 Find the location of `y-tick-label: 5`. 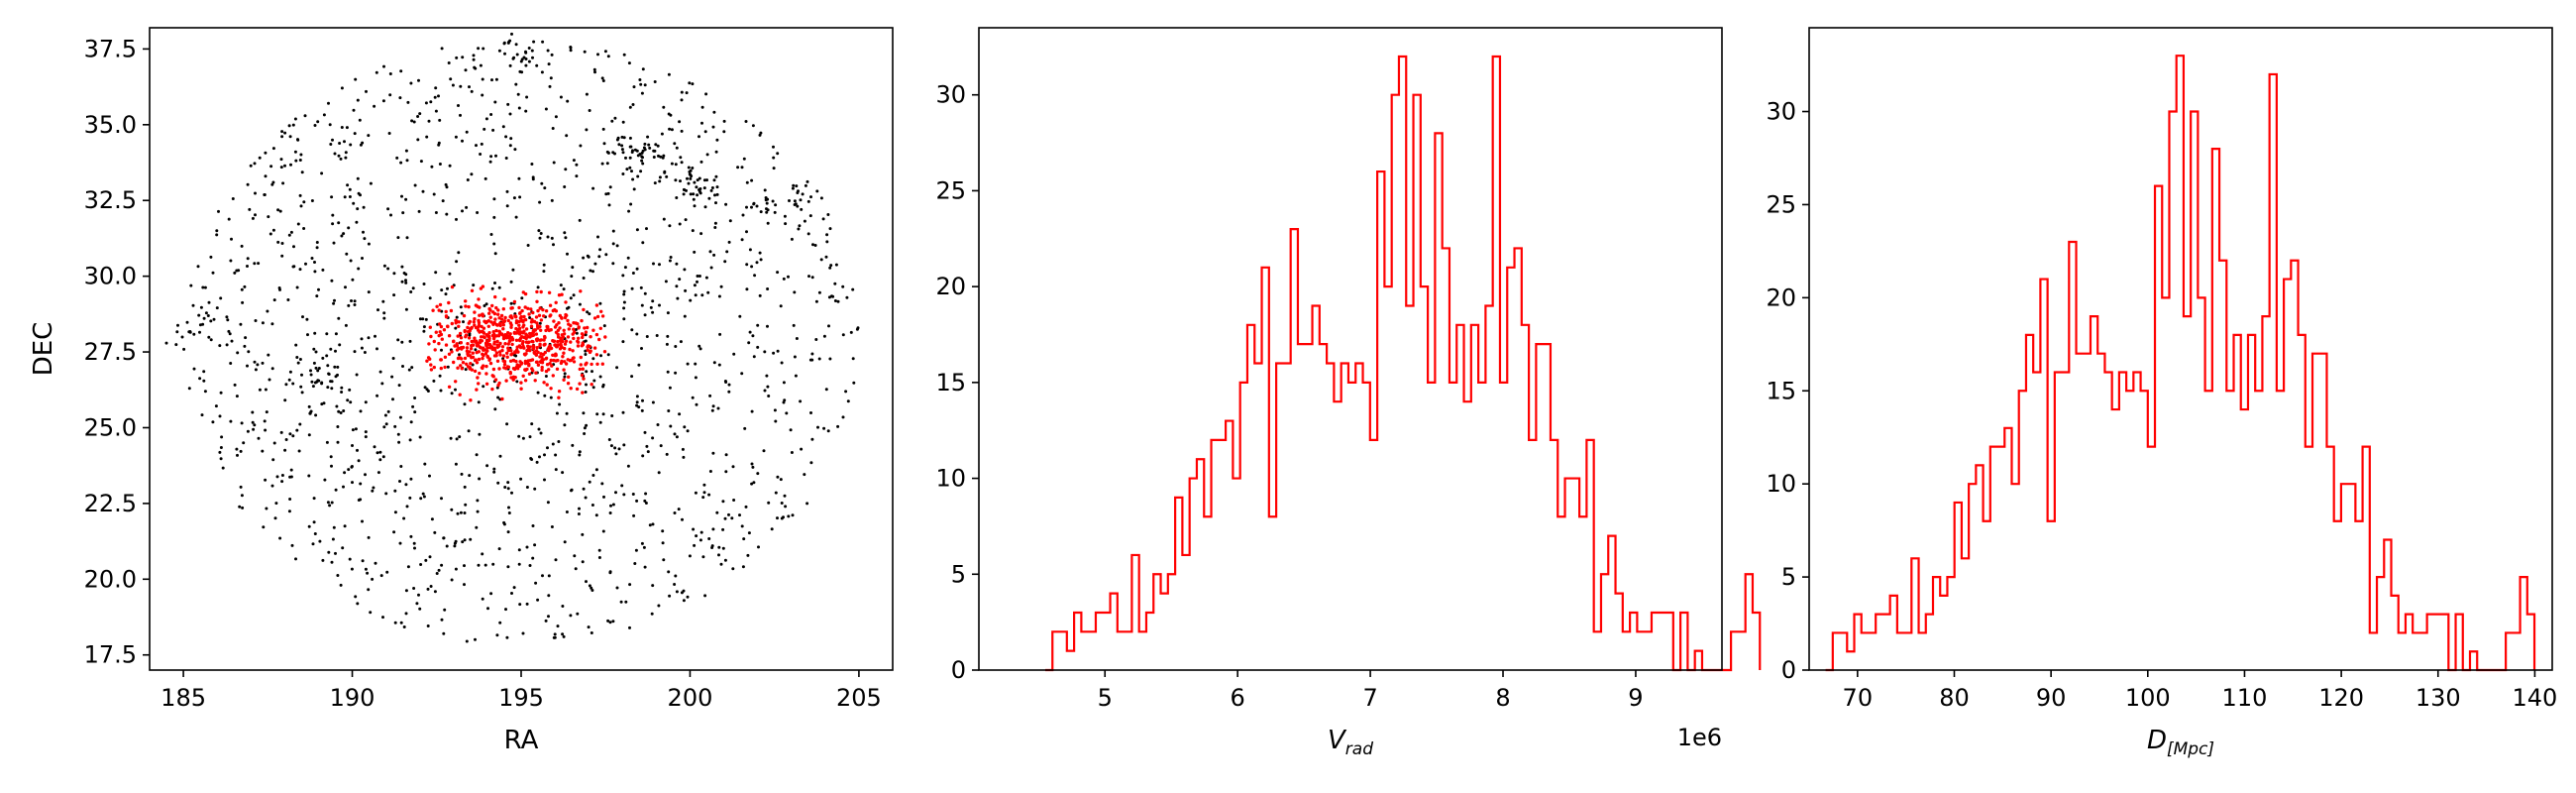

y-tick-label: 5 is located at coordinates (1788, 577).